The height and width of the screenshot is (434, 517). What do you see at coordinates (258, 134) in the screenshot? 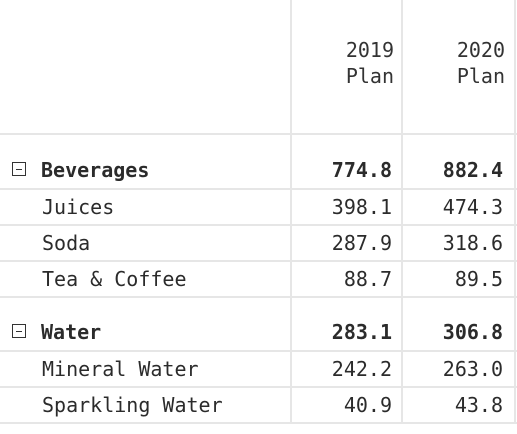
I see `header-divider` at bounding box center [258, 134].